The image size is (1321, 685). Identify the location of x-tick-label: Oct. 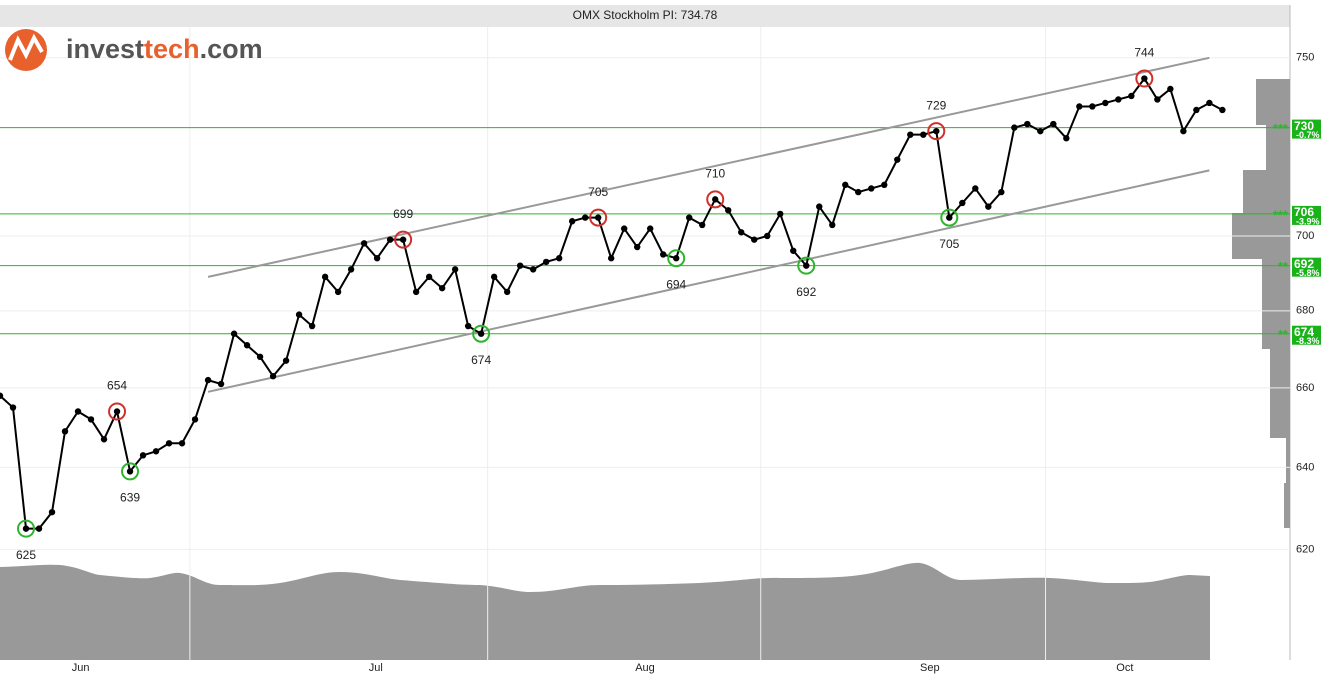
(1124, 668).